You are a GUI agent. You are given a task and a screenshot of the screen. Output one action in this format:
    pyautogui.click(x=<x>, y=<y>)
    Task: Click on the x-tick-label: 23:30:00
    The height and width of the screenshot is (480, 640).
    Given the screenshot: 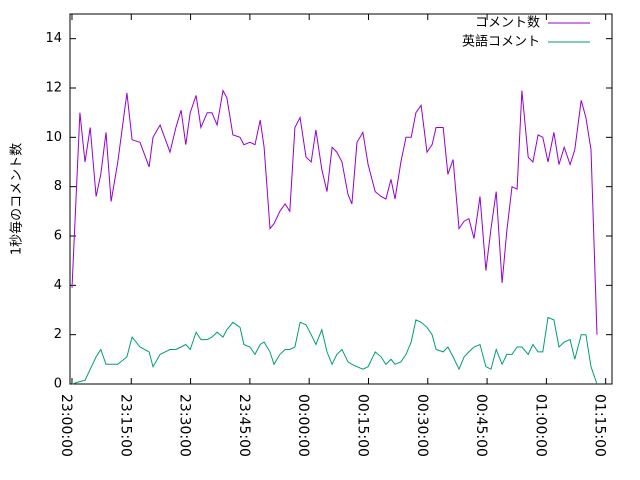 What is the action you would take?
    pyautogui.click(x=185, y=425)
    